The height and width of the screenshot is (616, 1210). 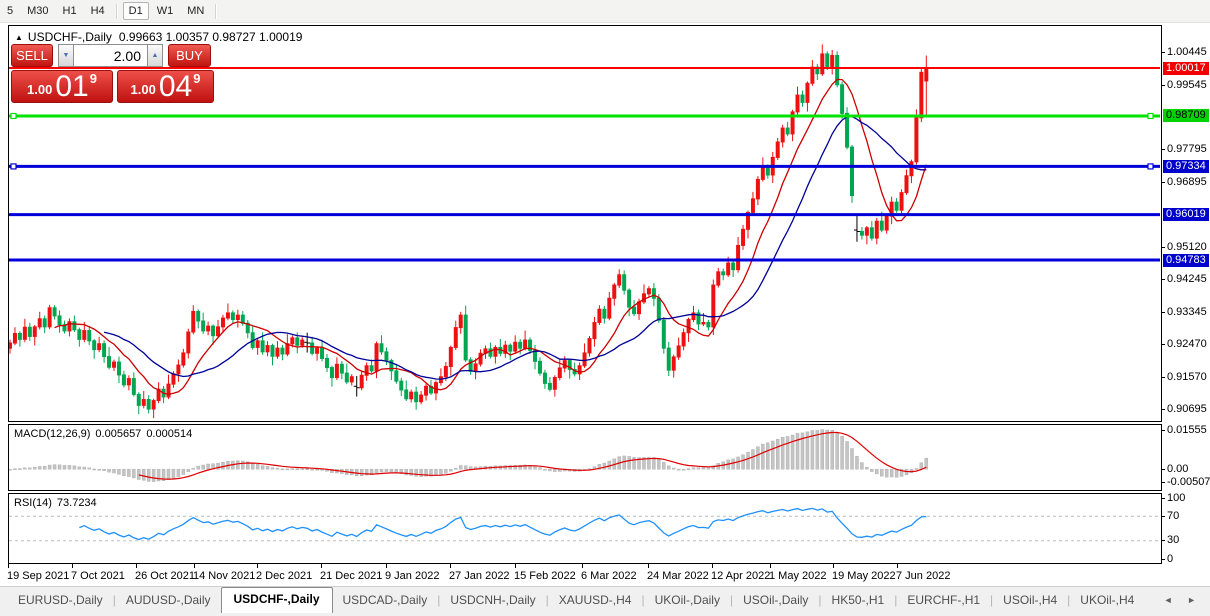 I want to click on price-axis-label: 0.99545, so click(x=1187, y=85).